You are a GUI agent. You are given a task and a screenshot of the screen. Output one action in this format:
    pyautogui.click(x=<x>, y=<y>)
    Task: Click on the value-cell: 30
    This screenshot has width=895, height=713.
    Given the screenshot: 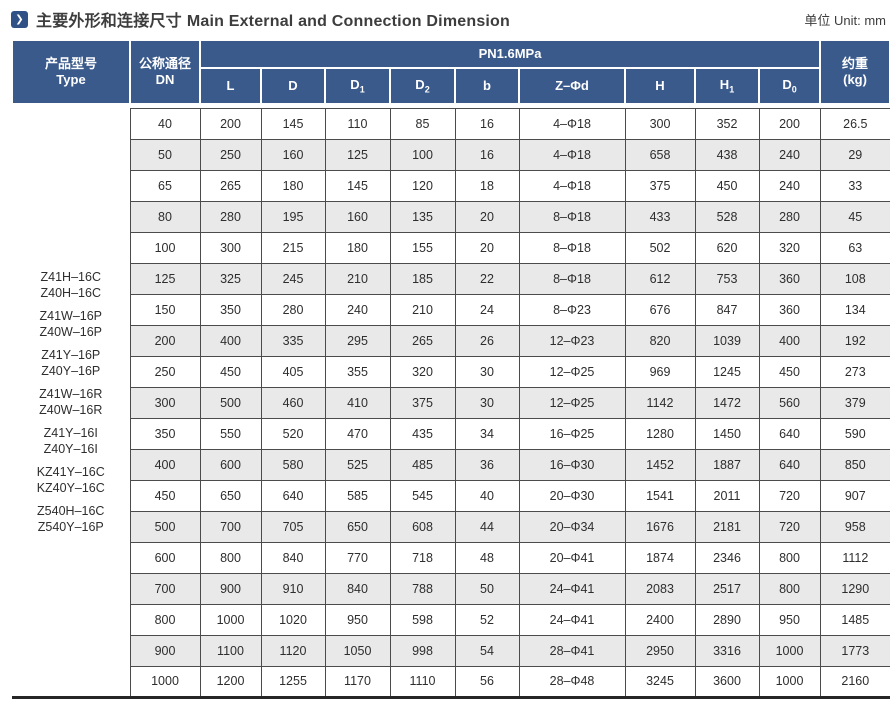 What is the action you would take?
    pyautogui.click(x=487, y=402)
    